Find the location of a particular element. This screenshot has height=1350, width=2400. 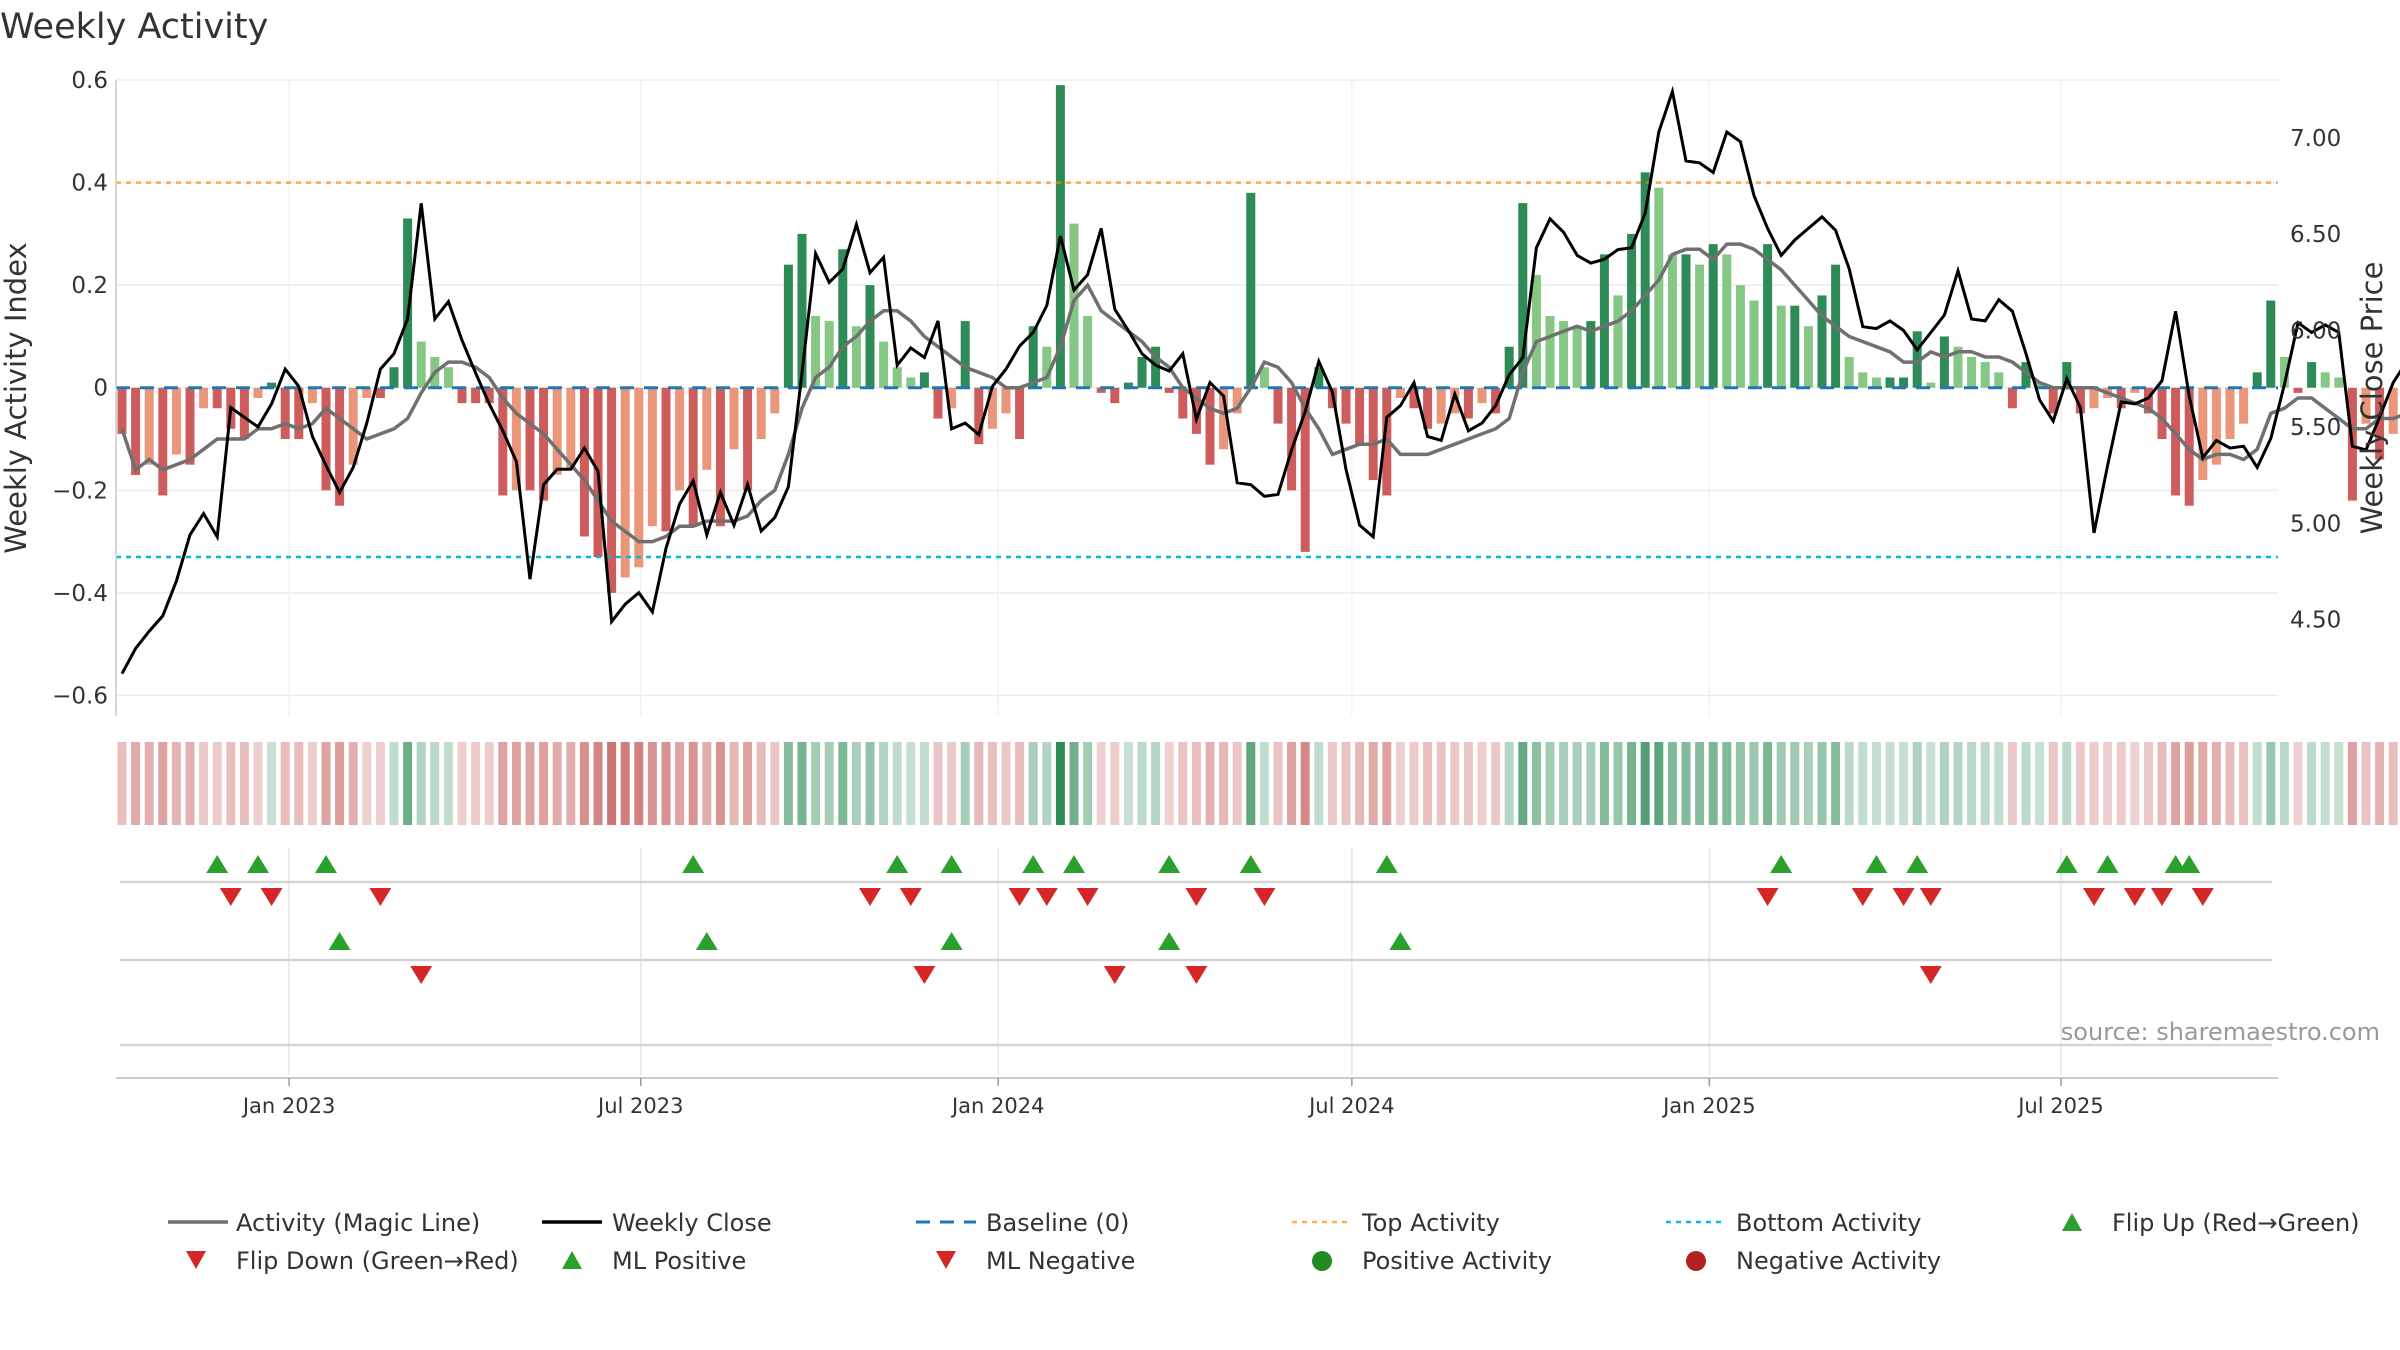

x-tick-label: Jul 2024 is located at coordinates (1350, 1106).